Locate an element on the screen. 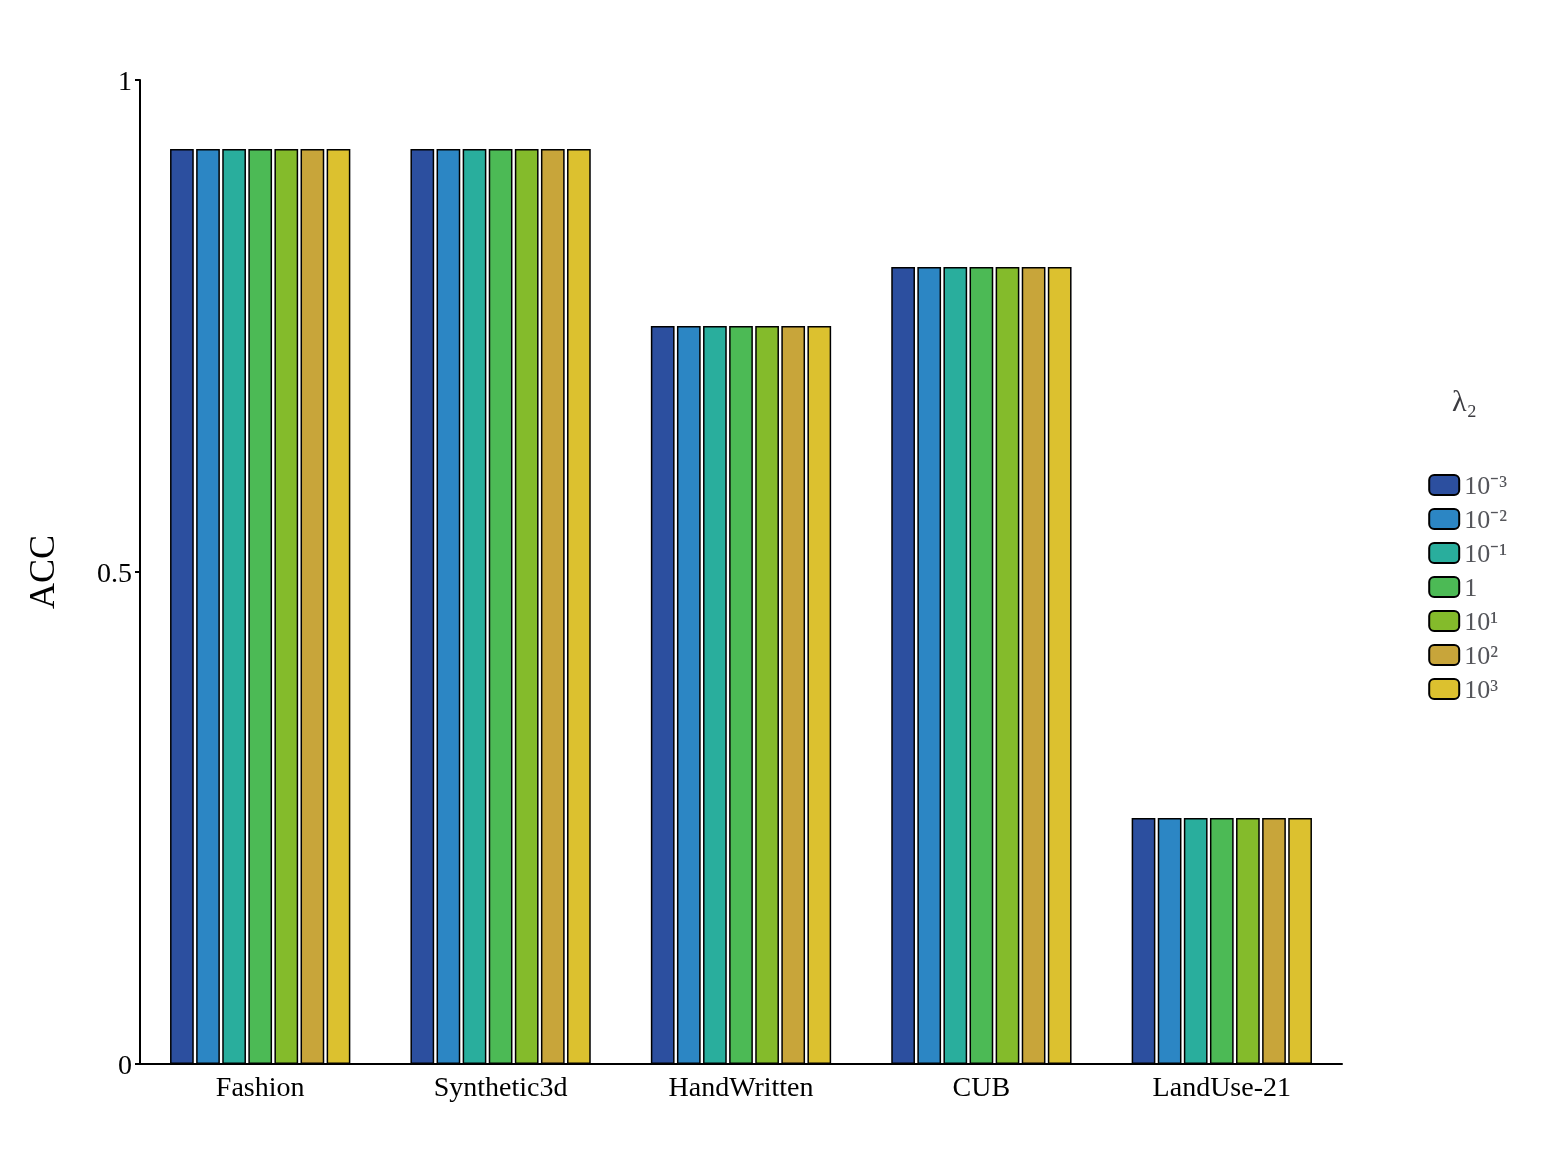 The width and height of the screenshot is (1542, 1174). x-tick-label: Fashion is located at coordinates (260, 1086).